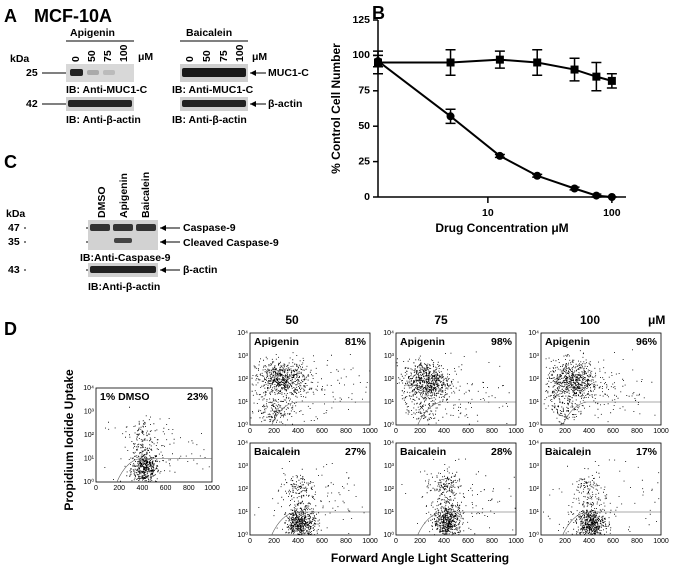 This screenshot has height=569, width=683. I want to click on plot-percent: 98%, so click(502, 342).